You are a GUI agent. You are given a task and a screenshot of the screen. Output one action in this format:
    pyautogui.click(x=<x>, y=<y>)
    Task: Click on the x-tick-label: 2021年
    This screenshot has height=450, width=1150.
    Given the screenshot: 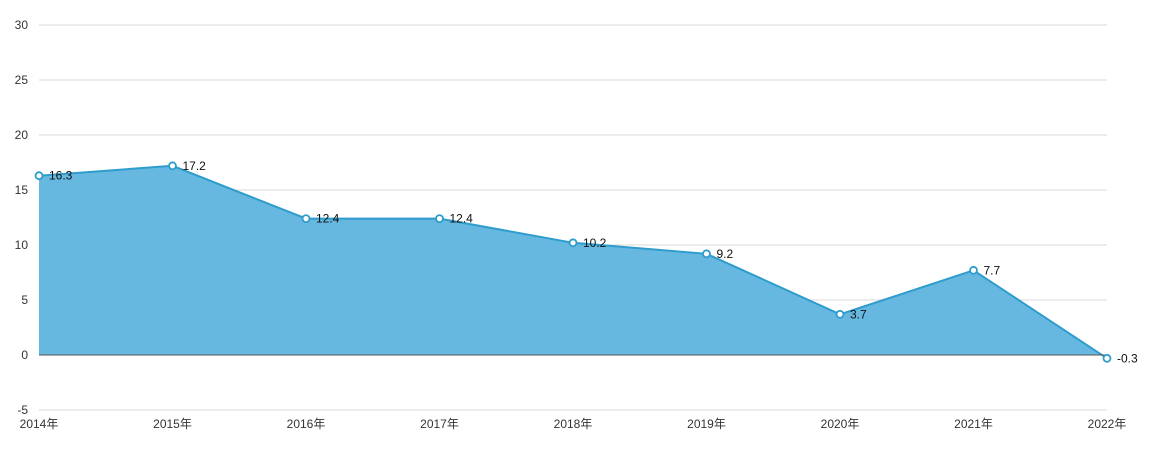 What is the action you would take?
    pyautogui.click(x=973, y=424)
    